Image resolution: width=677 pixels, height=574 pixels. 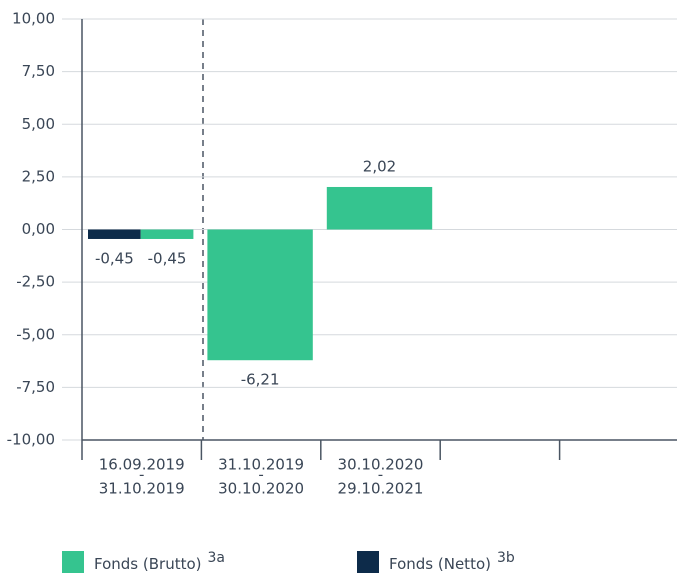 What do you see at coordinates (260, 380) in the screenshot?
I see `value-label: -6,21` at bounding box center [260, 380].